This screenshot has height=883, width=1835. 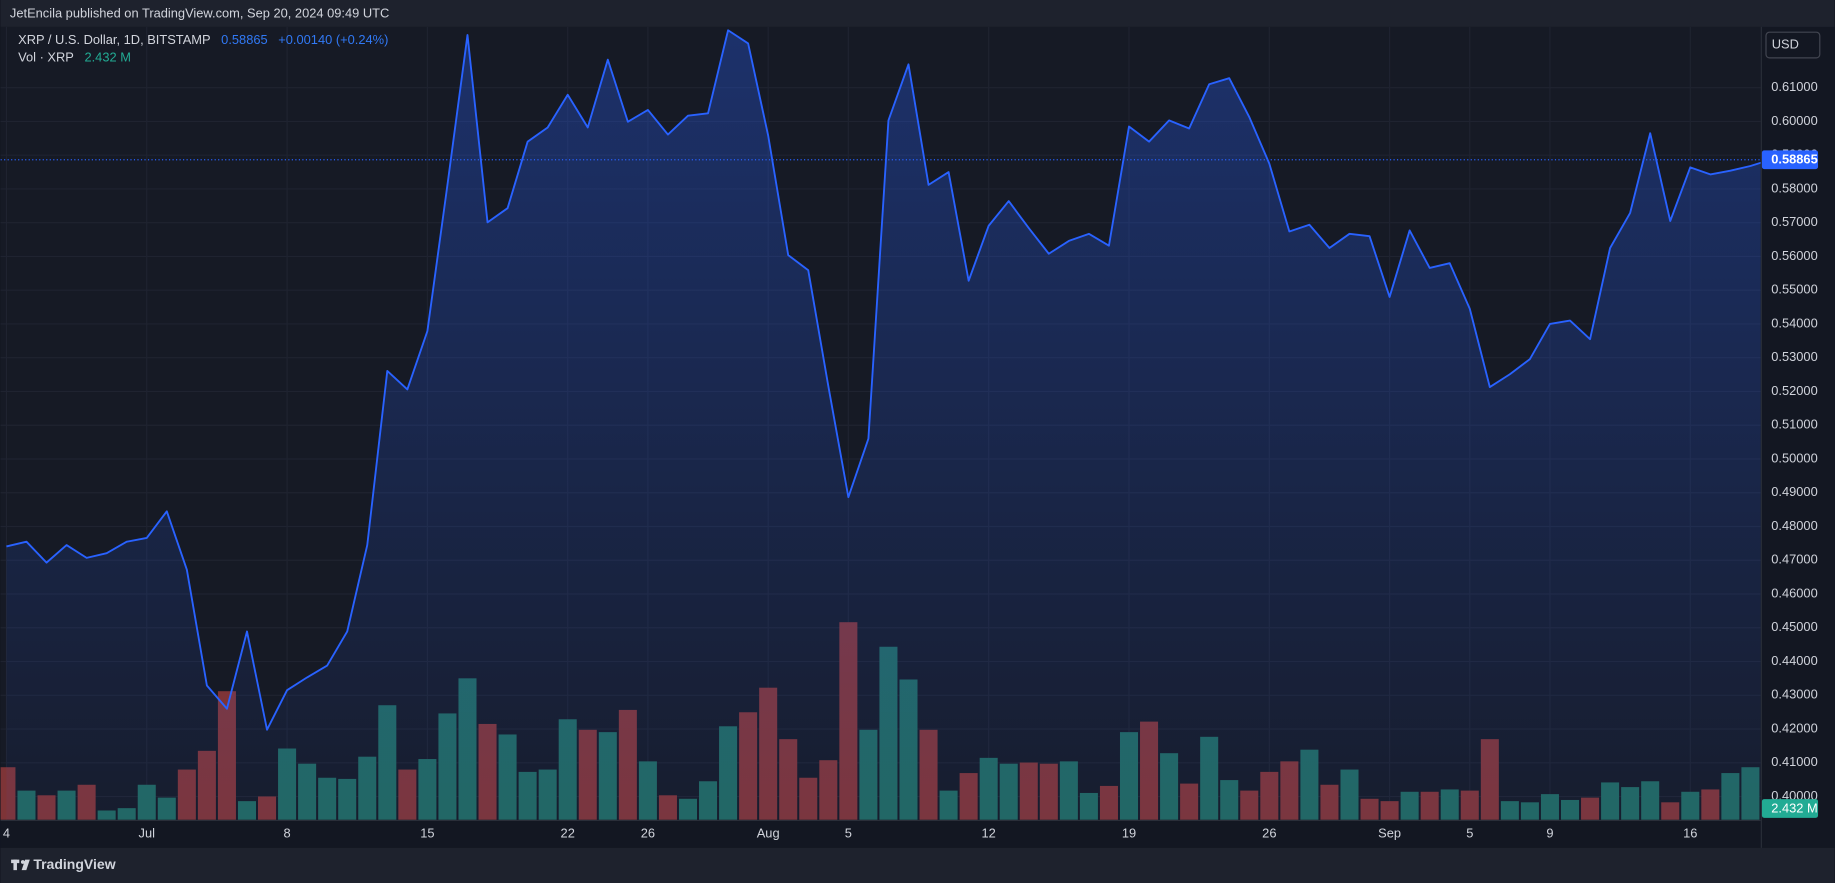 What do you see at coordinates (1794, 322) in the screenshot?
I see `y-tick-label: 0.54000` at bounding box center [1794, 322].